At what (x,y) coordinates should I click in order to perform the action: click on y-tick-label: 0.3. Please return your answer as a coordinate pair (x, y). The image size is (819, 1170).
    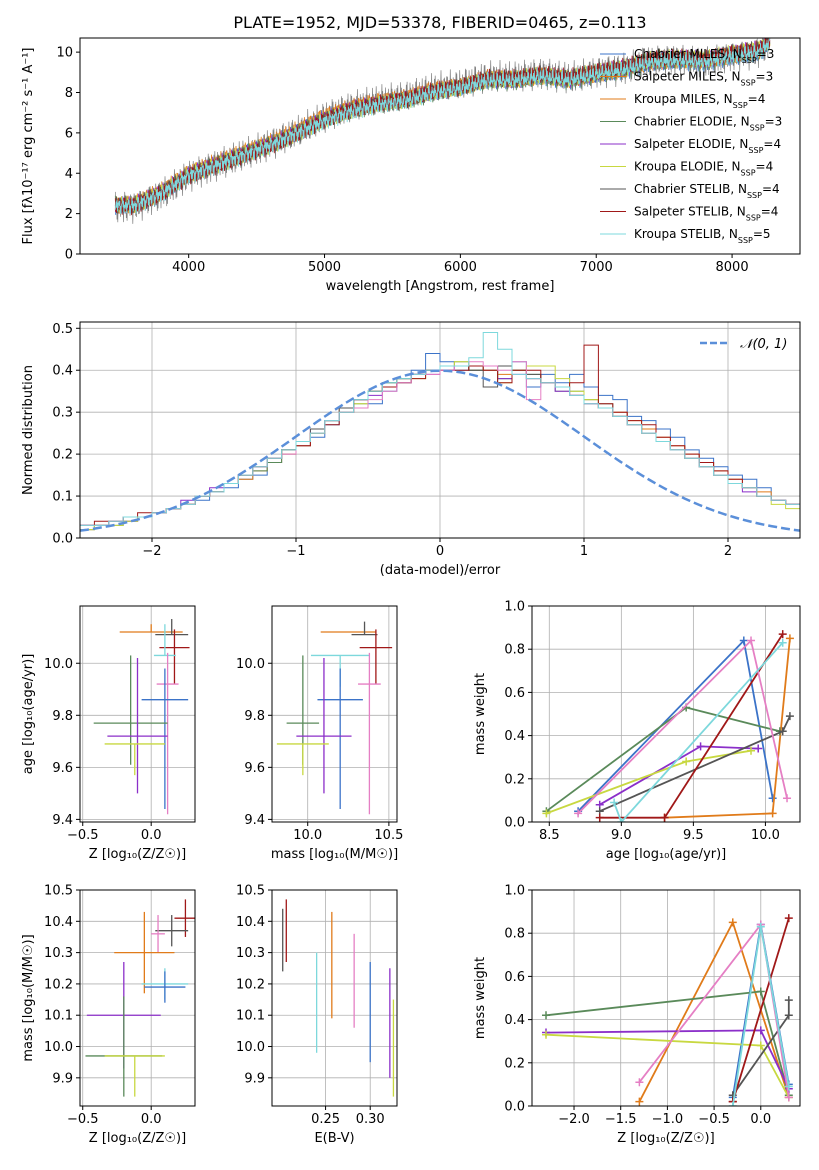
    Looking at the image, I should click on (62, 413).